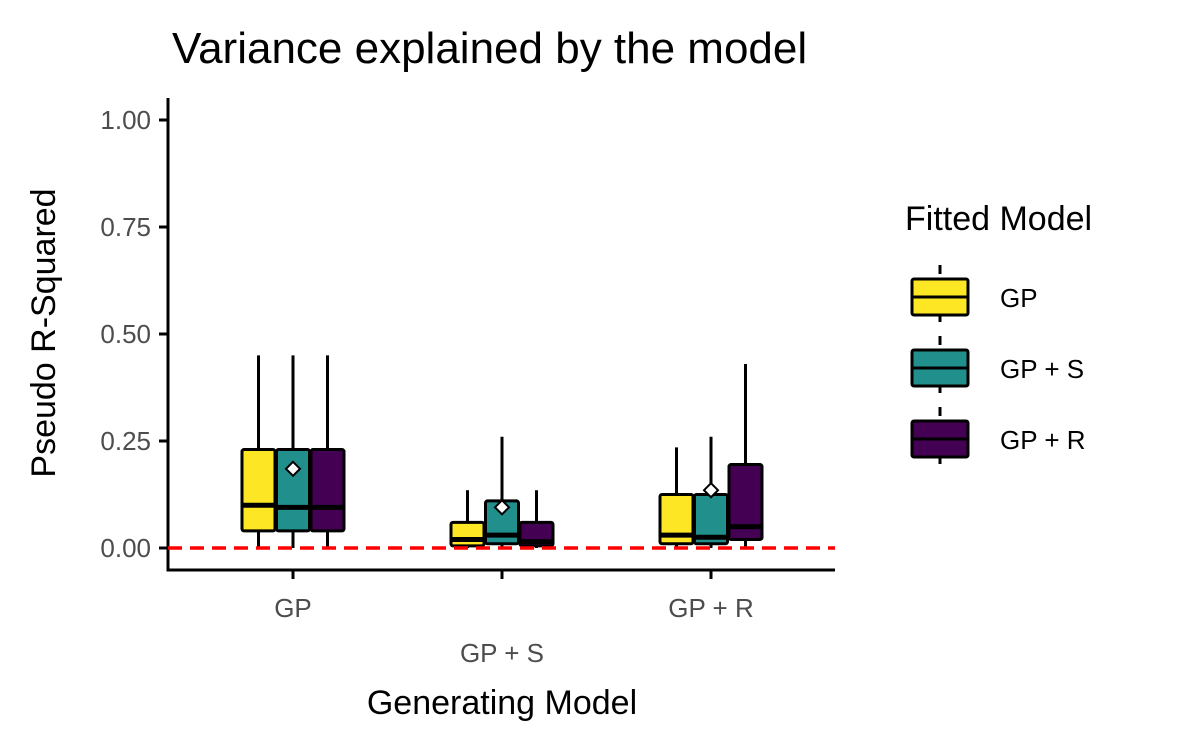 Image resolution: width=1200 pixels, height=750 pixels. What do you see at coordinates (502, 703) in the screenshot?
I see `x-axis-title: Generating Model` at bounding box center [502, 703].